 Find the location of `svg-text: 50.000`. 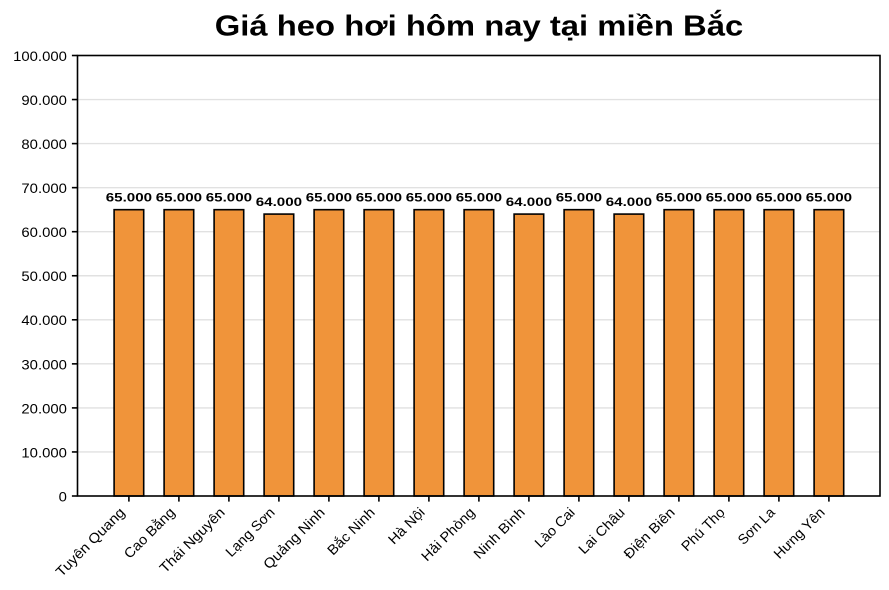

svg-text: 50.000 is located at coordinates (44, 276).